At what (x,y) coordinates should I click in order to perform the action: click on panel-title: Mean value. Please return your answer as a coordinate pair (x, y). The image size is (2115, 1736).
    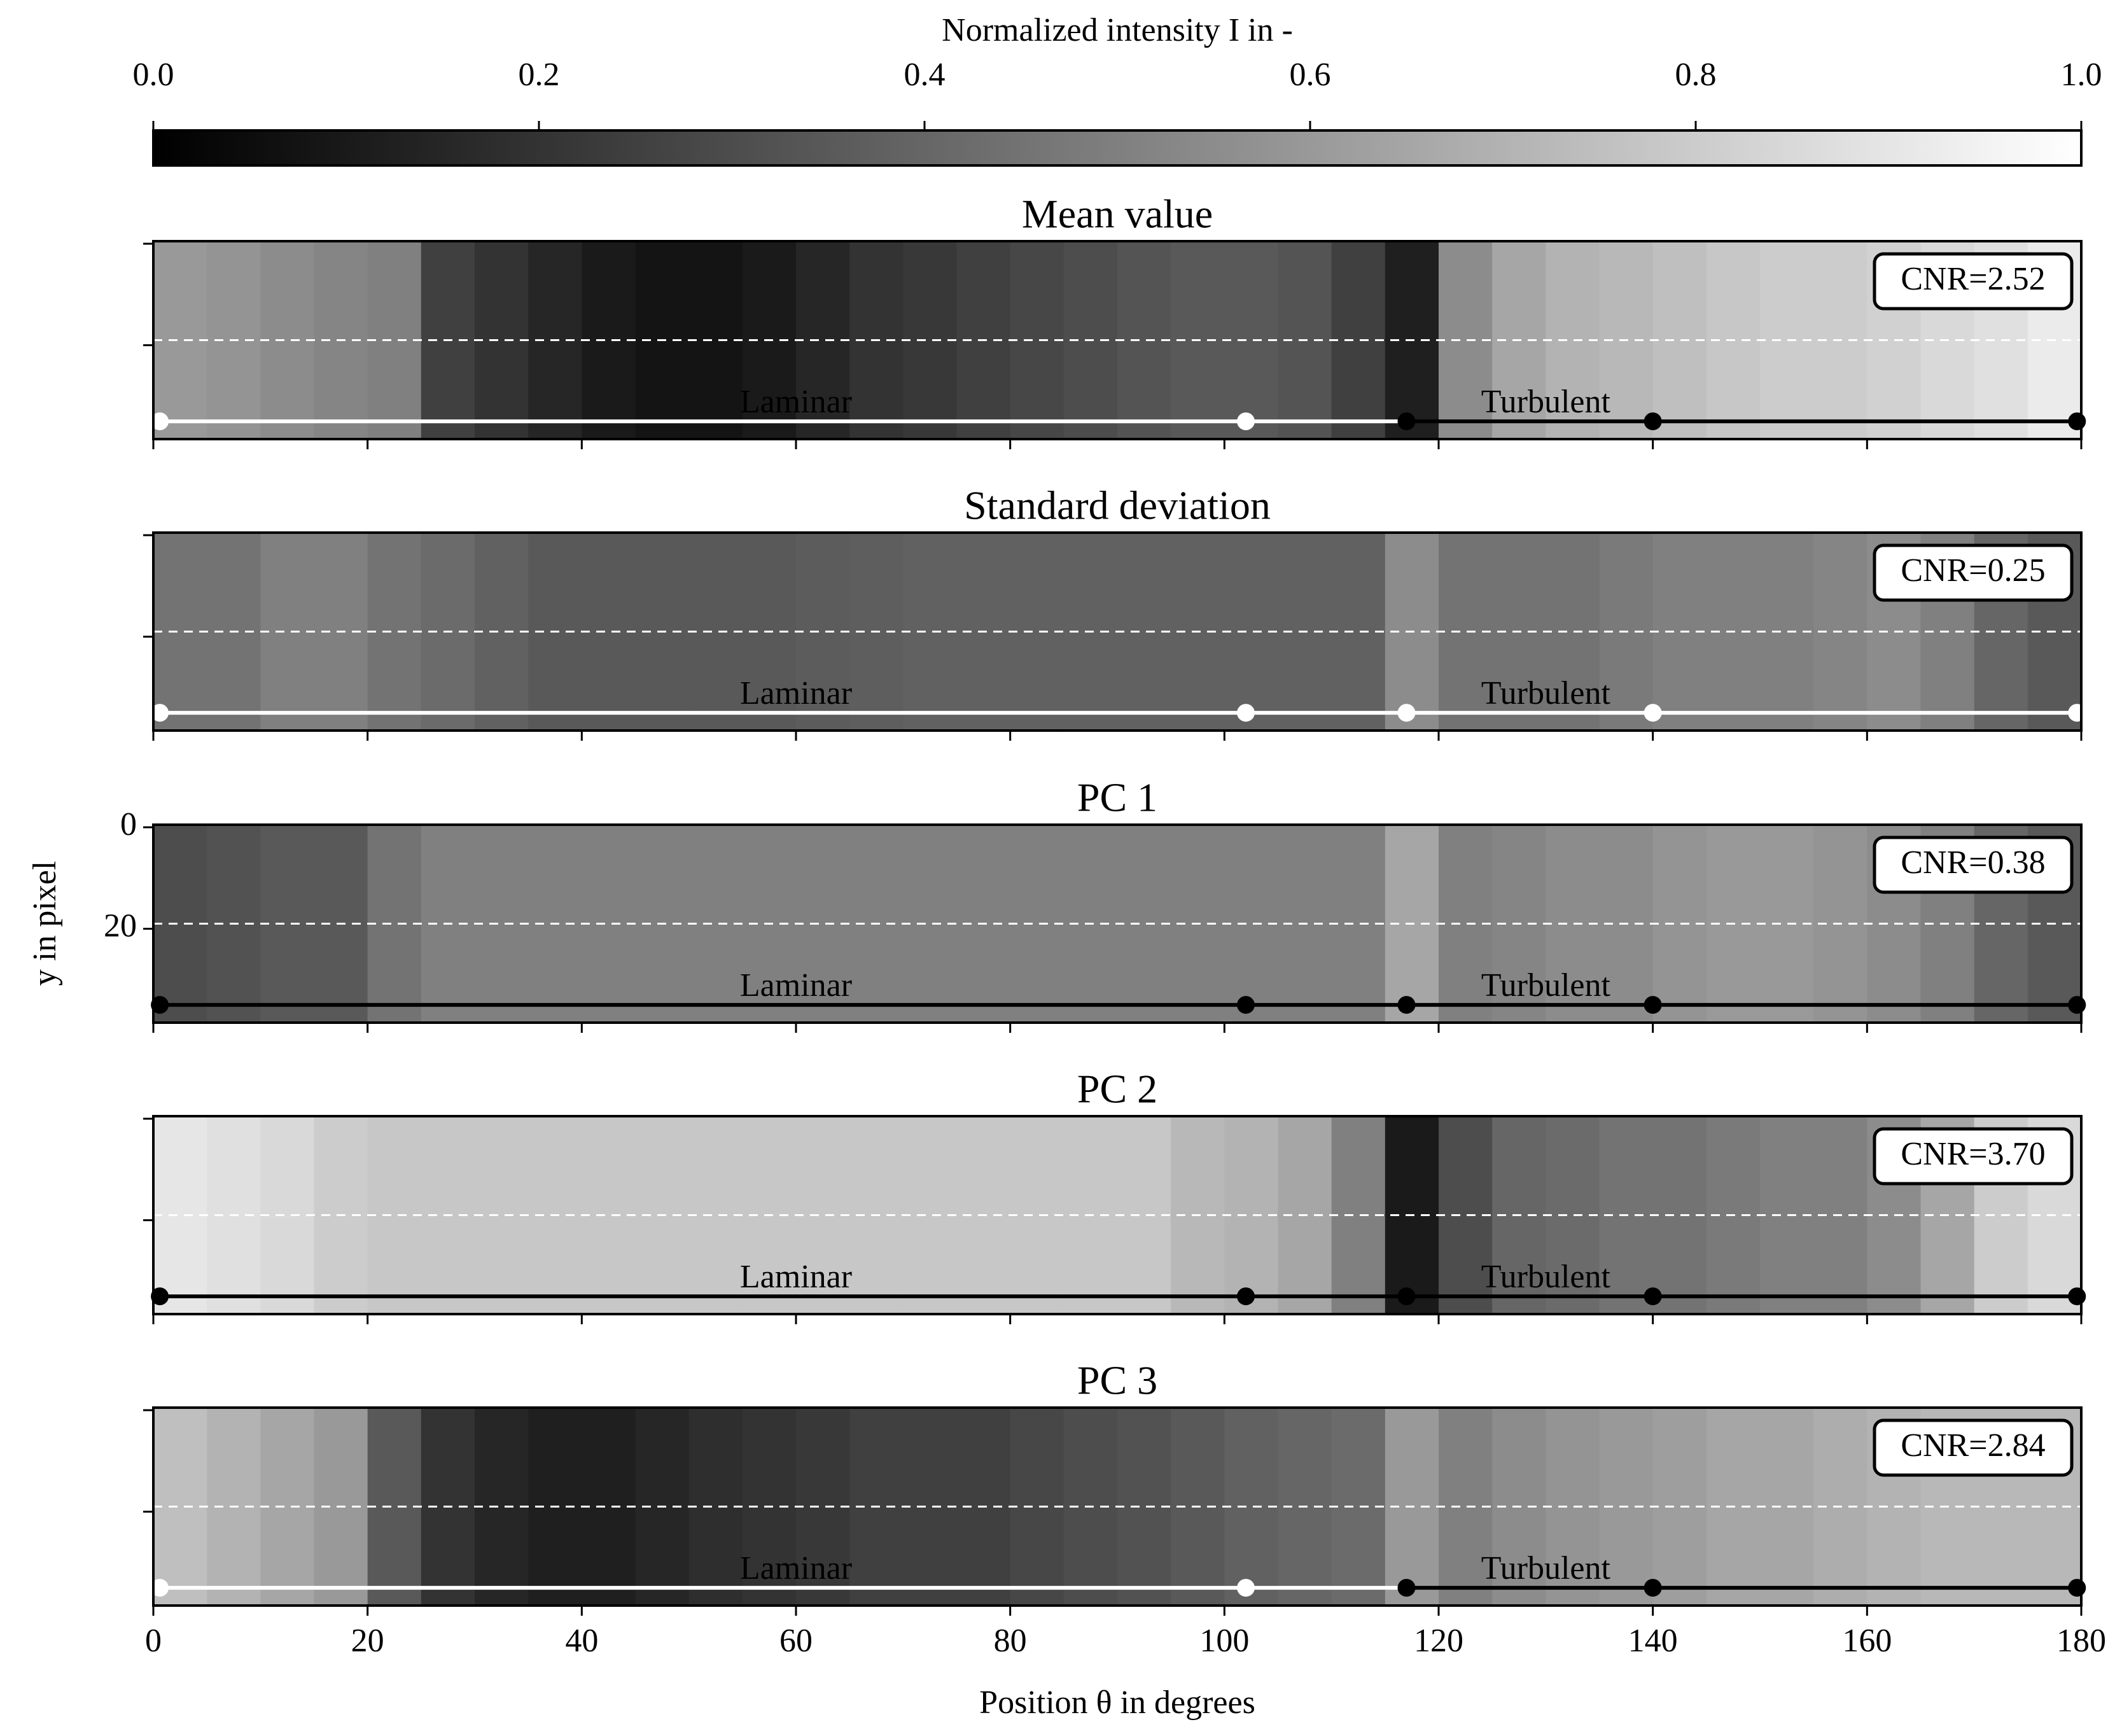
    Looking at the image, I should click on (1117, 214).